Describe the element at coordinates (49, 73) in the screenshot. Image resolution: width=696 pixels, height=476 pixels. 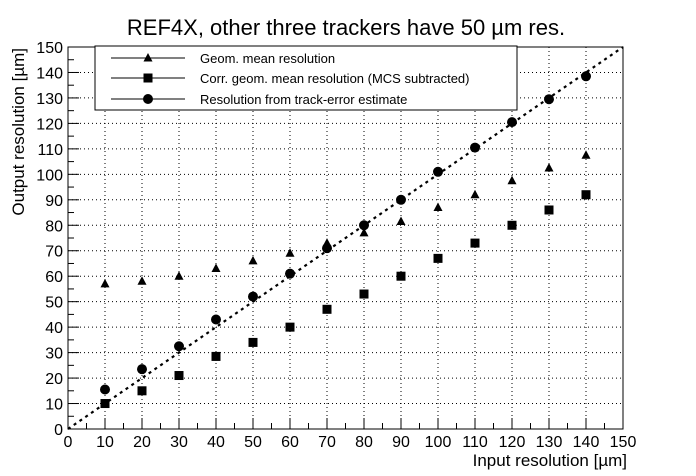
I see `y-tick-label: 140` at that location.